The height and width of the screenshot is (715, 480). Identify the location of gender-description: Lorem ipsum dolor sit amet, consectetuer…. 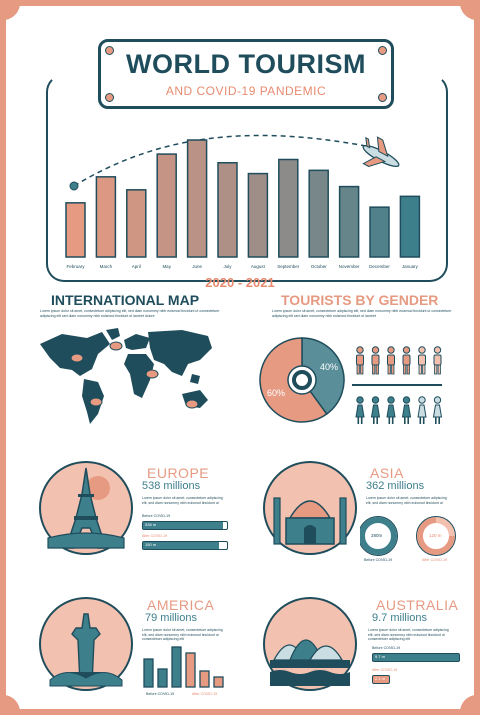
(362, 313).